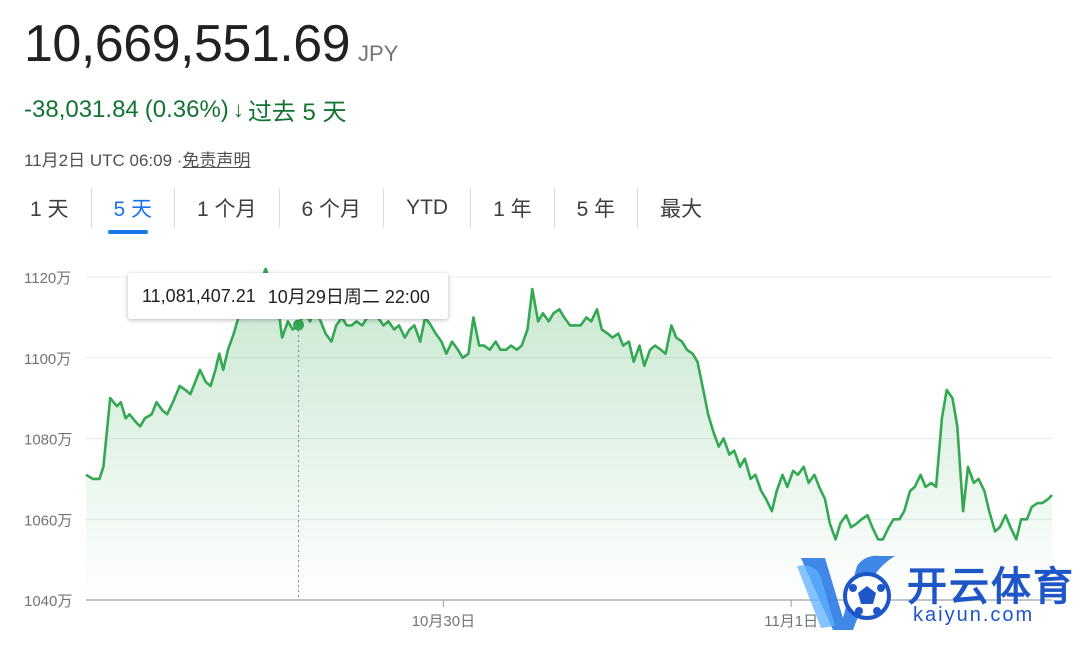 The width and height of the screenshot is (1080, 650). I want to click on x-tick-label: 11月1日, so click(791, 621).